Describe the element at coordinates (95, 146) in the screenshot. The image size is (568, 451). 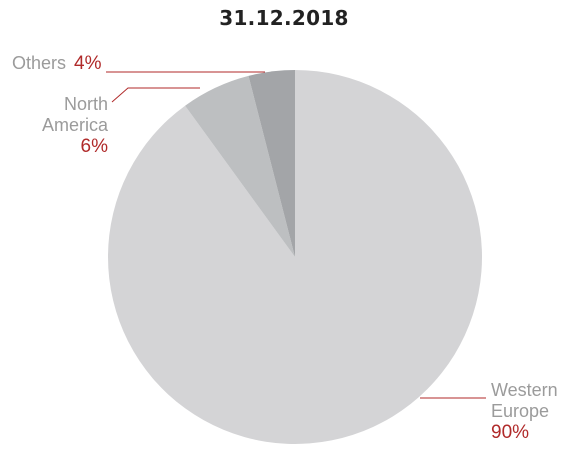
I see `slice-value-north-america: 6%` at that location.